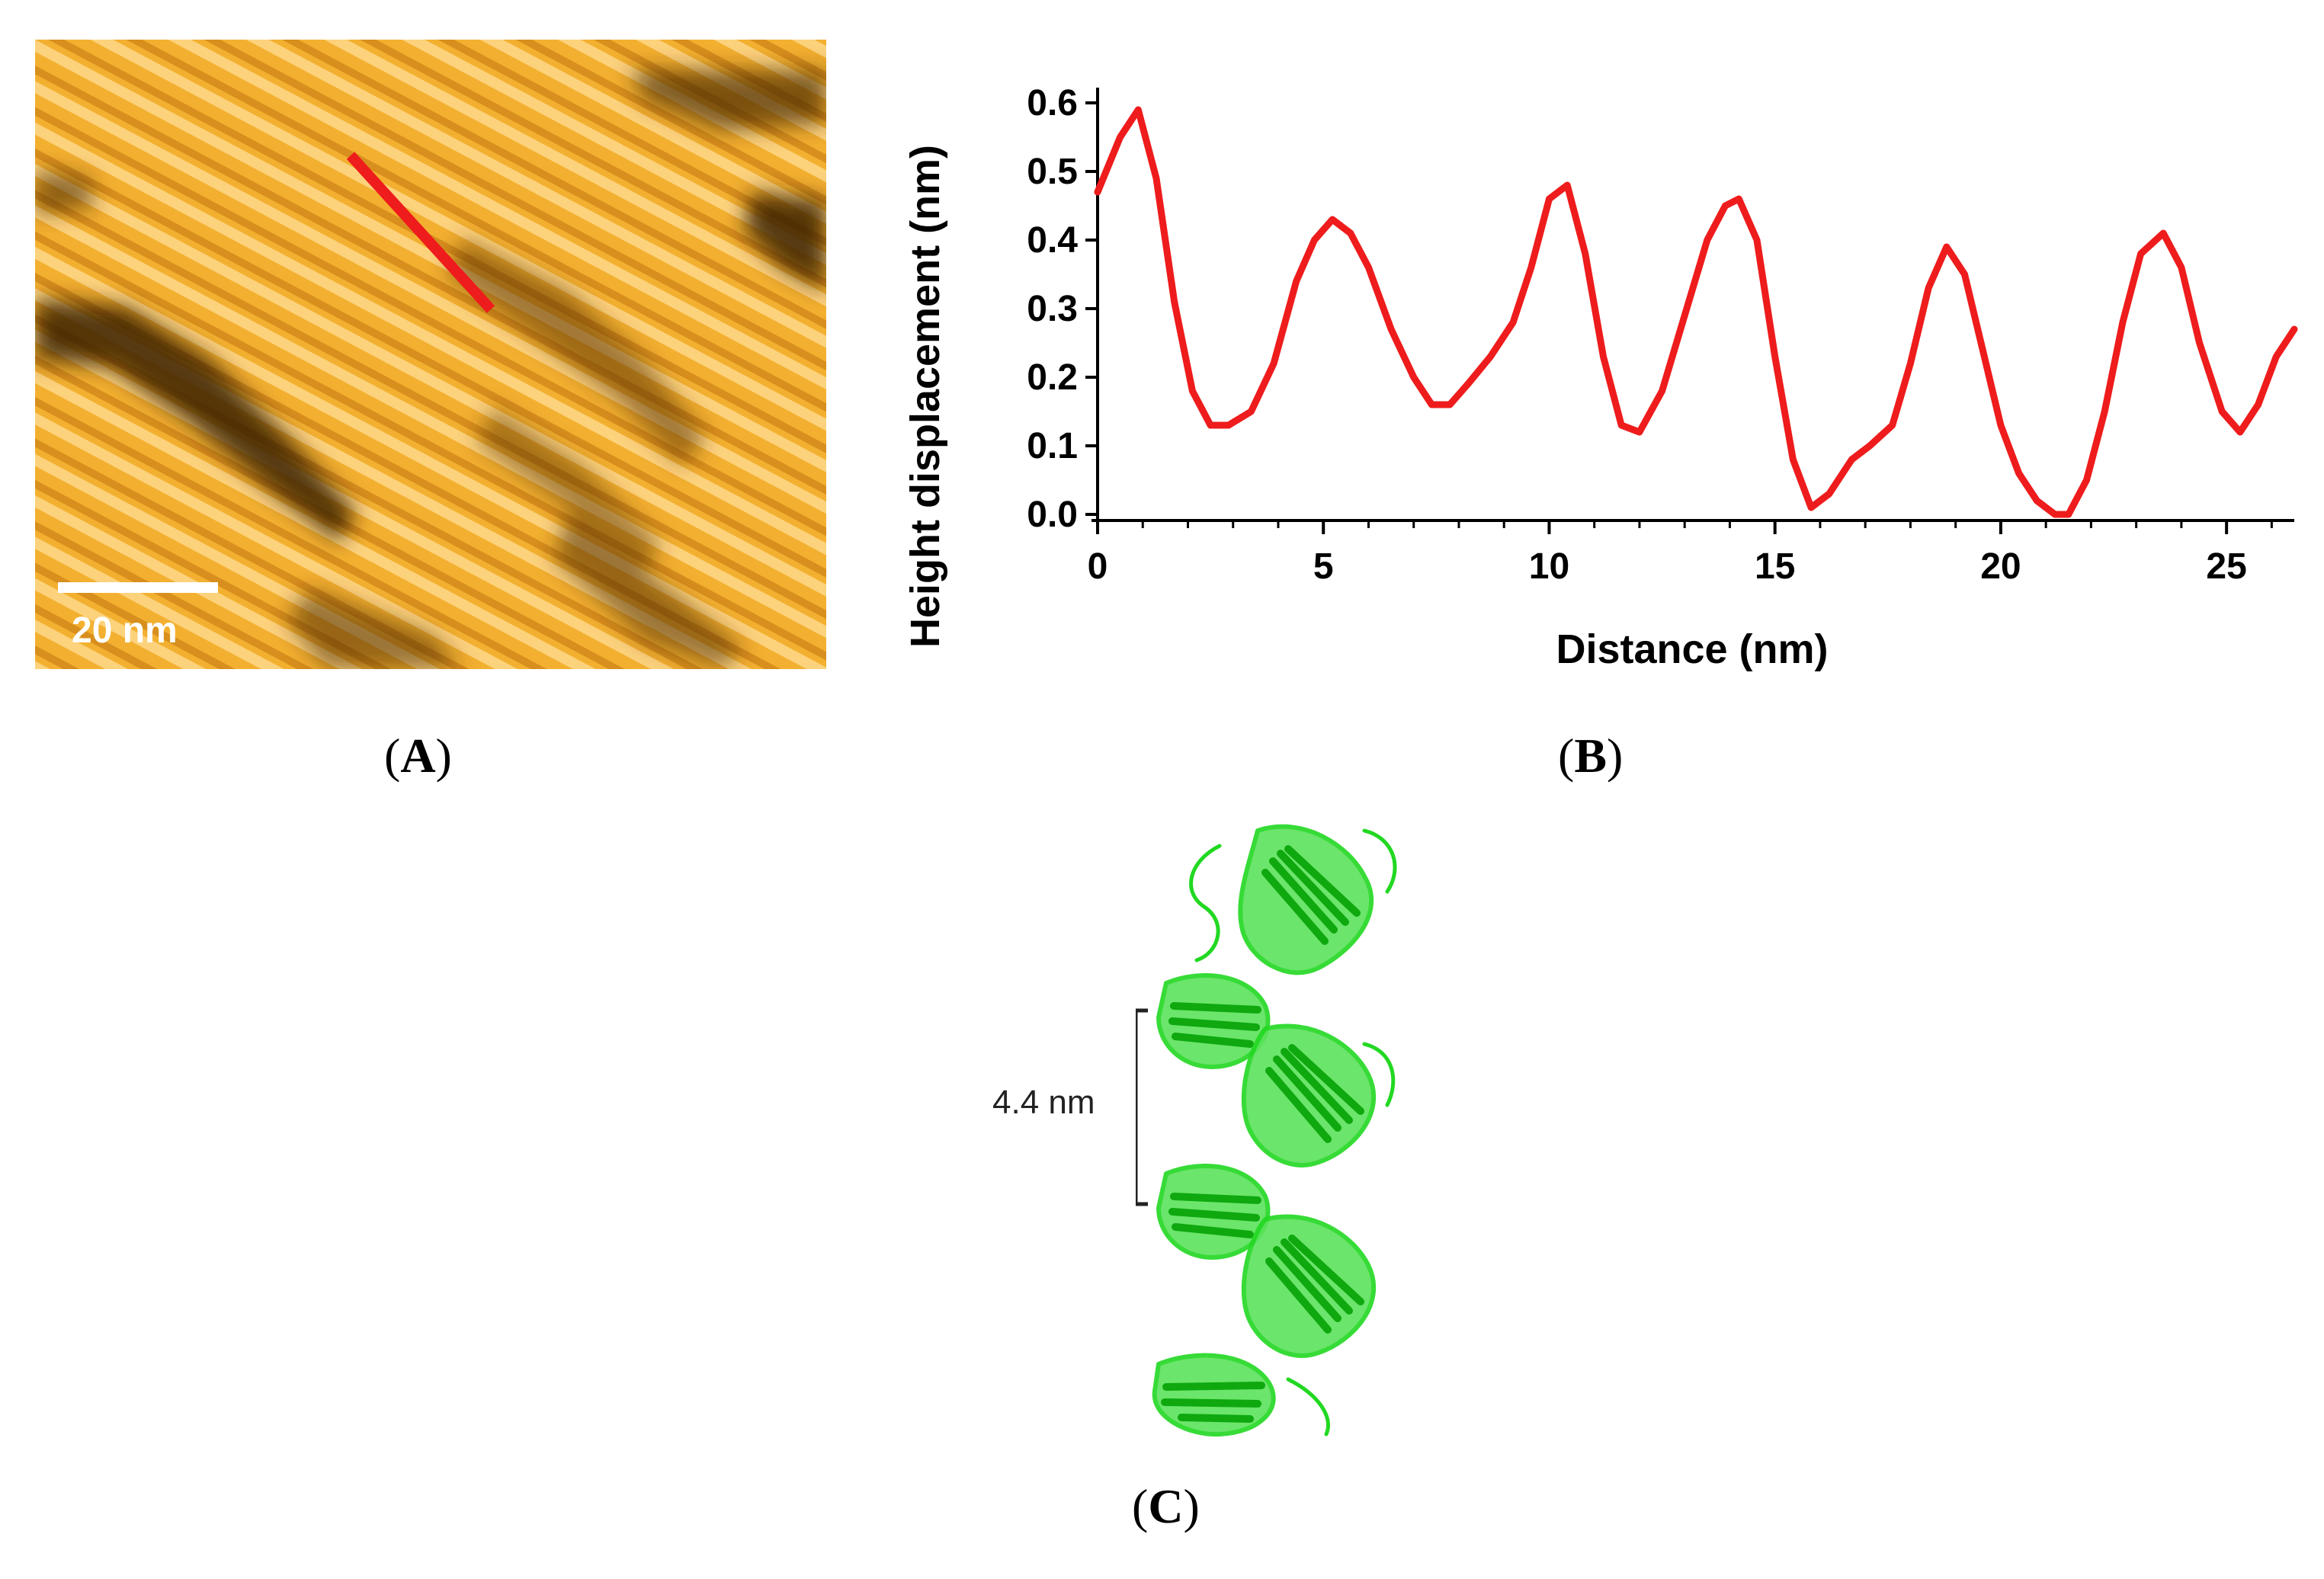 The image size is (2324, 1579). Describe the element at coordinates (1052, 172) in the screenshot. I see `y-tick-label: 0.5` at that location.